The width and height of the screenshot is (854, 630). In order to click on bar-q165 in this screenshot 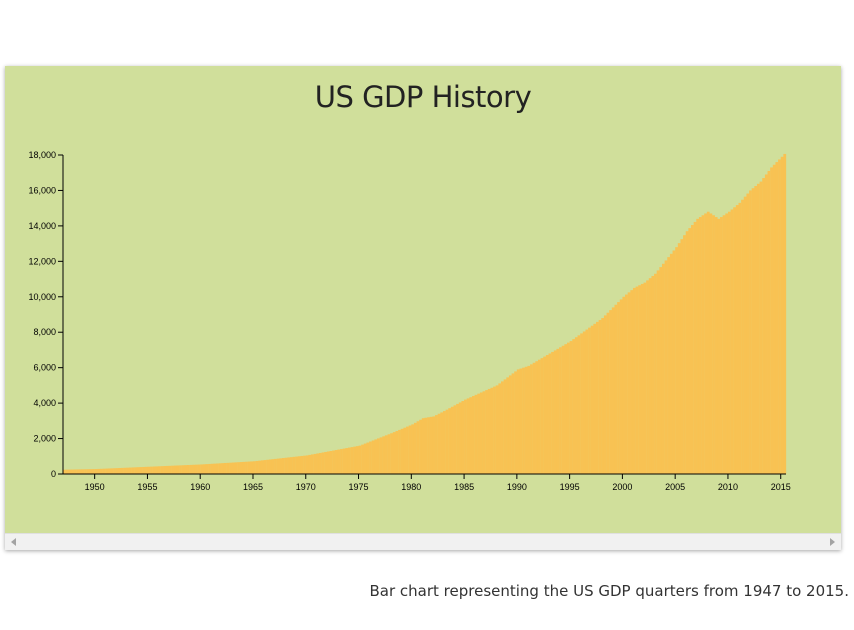, I will do `click(500, 428)`.